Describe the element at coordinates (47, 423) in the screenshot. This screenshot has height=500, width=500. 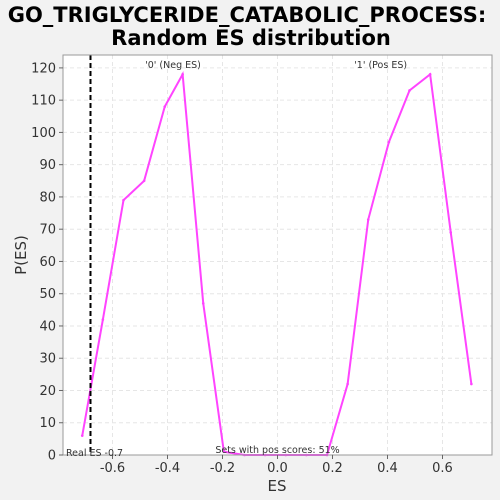
I see `y-tick-label: 10` at that location.